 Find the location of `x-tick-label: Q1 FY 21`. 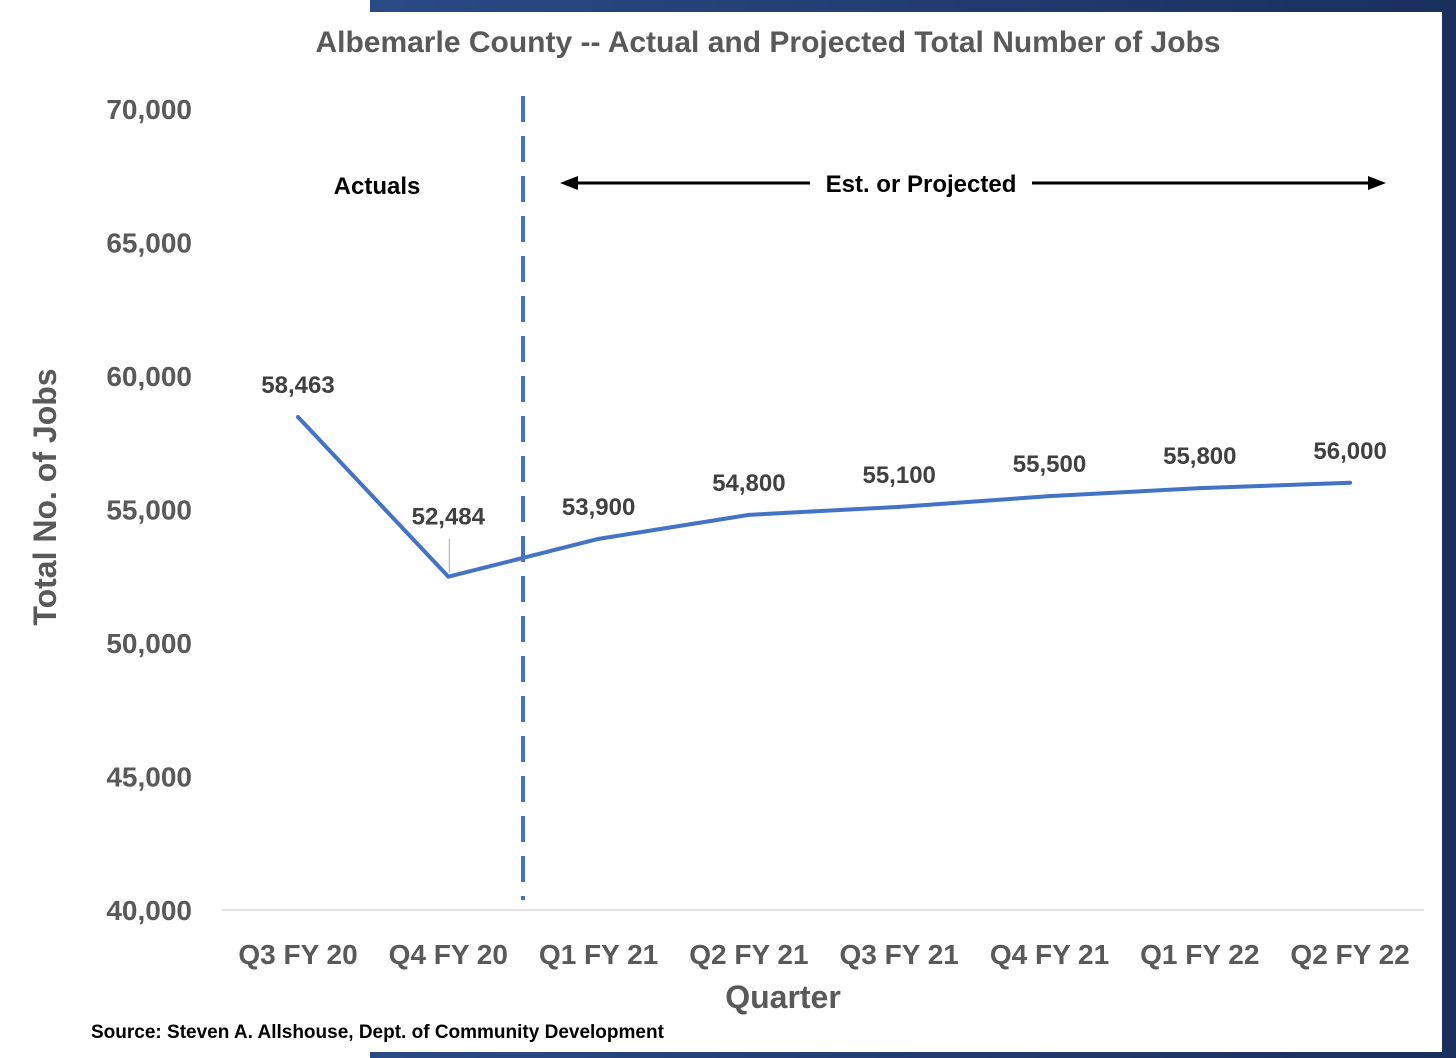

x-tick-label: Q1 FY 21 is located at coordinates (598, 954).